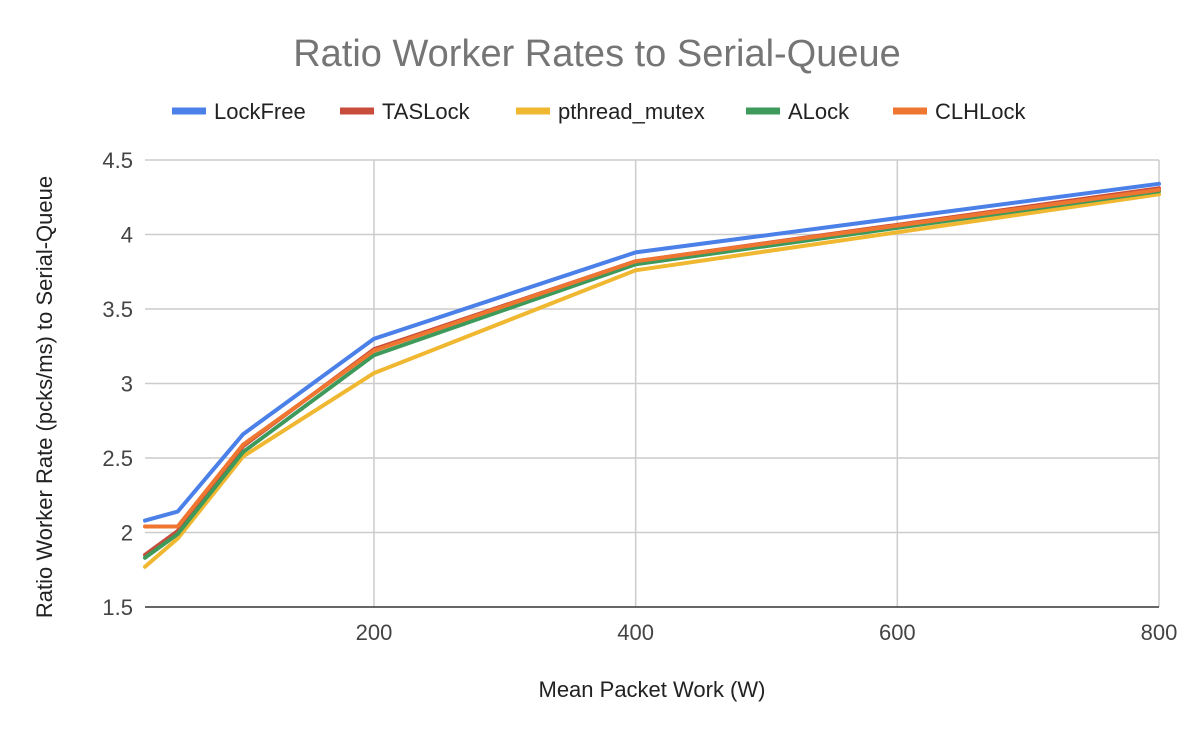  What do you see at coordinates (980, 111) in the screenshot?
I see `legend-label: CLHLock` at bounding box center [980, 111].